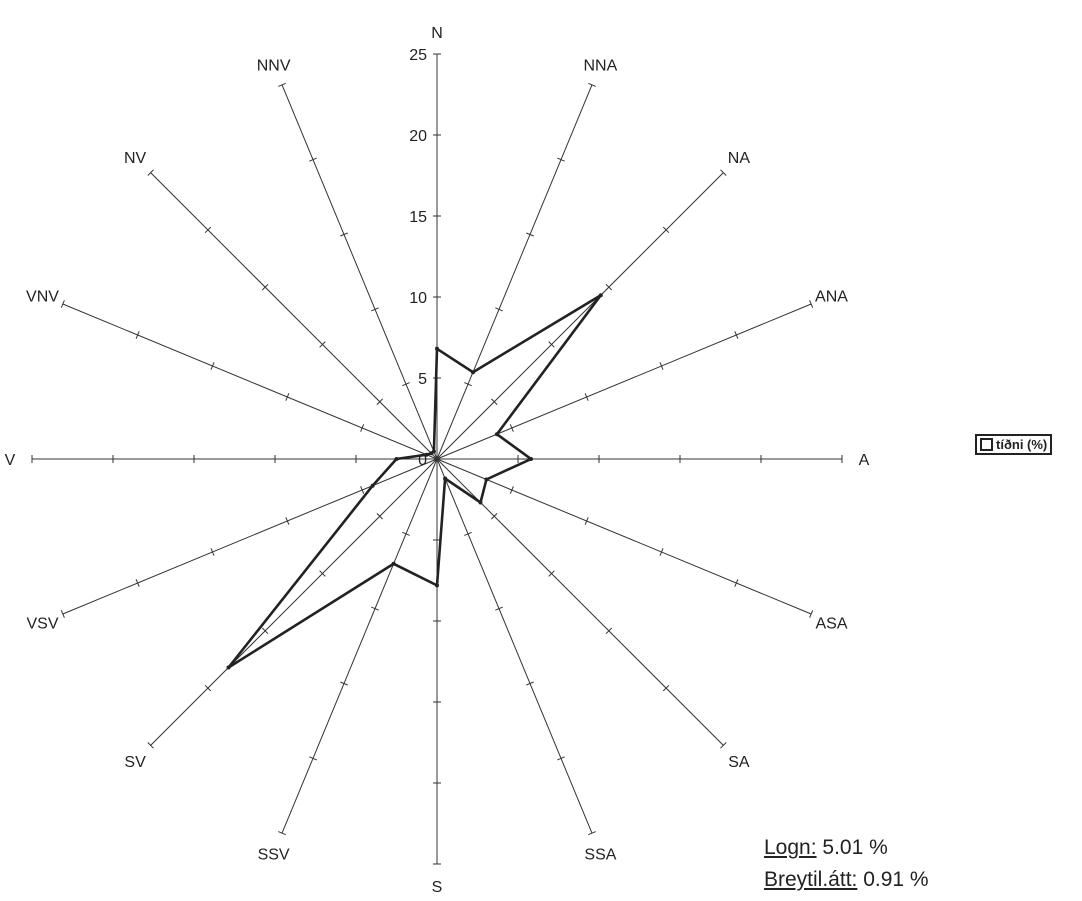 The height and width of the screenshot is (901, 1082). I want to click on axis-label-asa: ASA, so click(831, 623).